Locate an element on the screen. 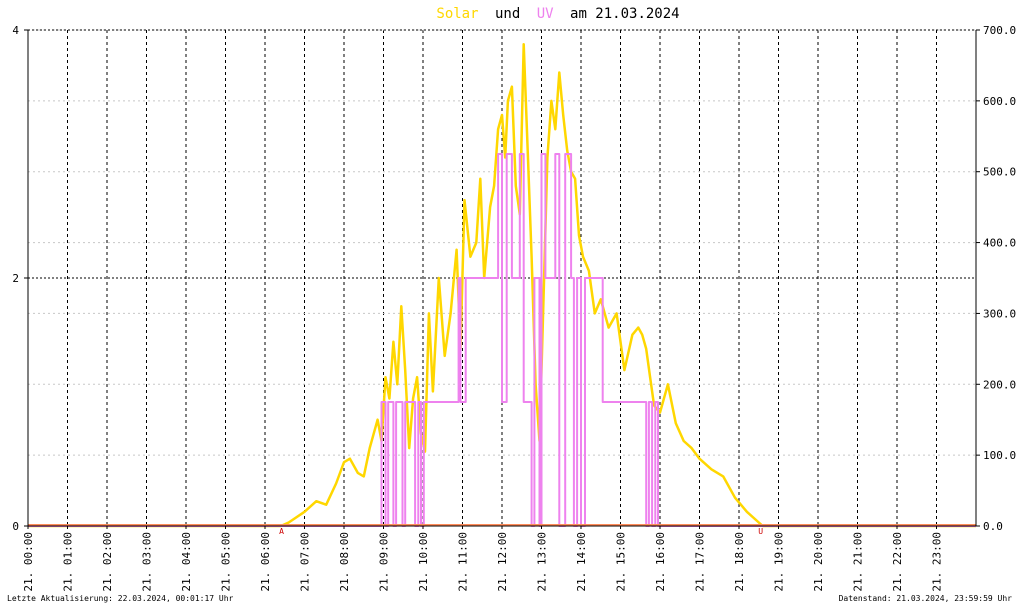 The height and width of the screenshot is (606, 1020). y-right-tick-label: 700.0 is located at coordinates (999, 30).